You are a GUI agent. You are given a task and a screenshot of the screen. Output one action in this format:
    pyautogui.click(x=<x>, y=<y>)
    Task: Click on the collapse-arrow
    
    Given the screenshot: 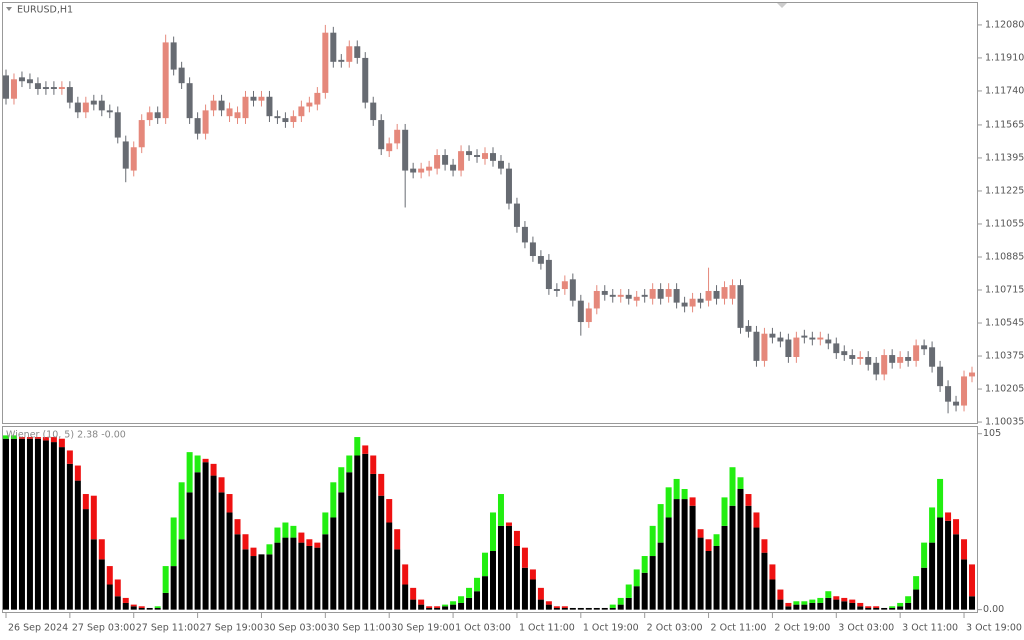 What is the action you would take?
    pyautogui.click(x=9, y=9)
    